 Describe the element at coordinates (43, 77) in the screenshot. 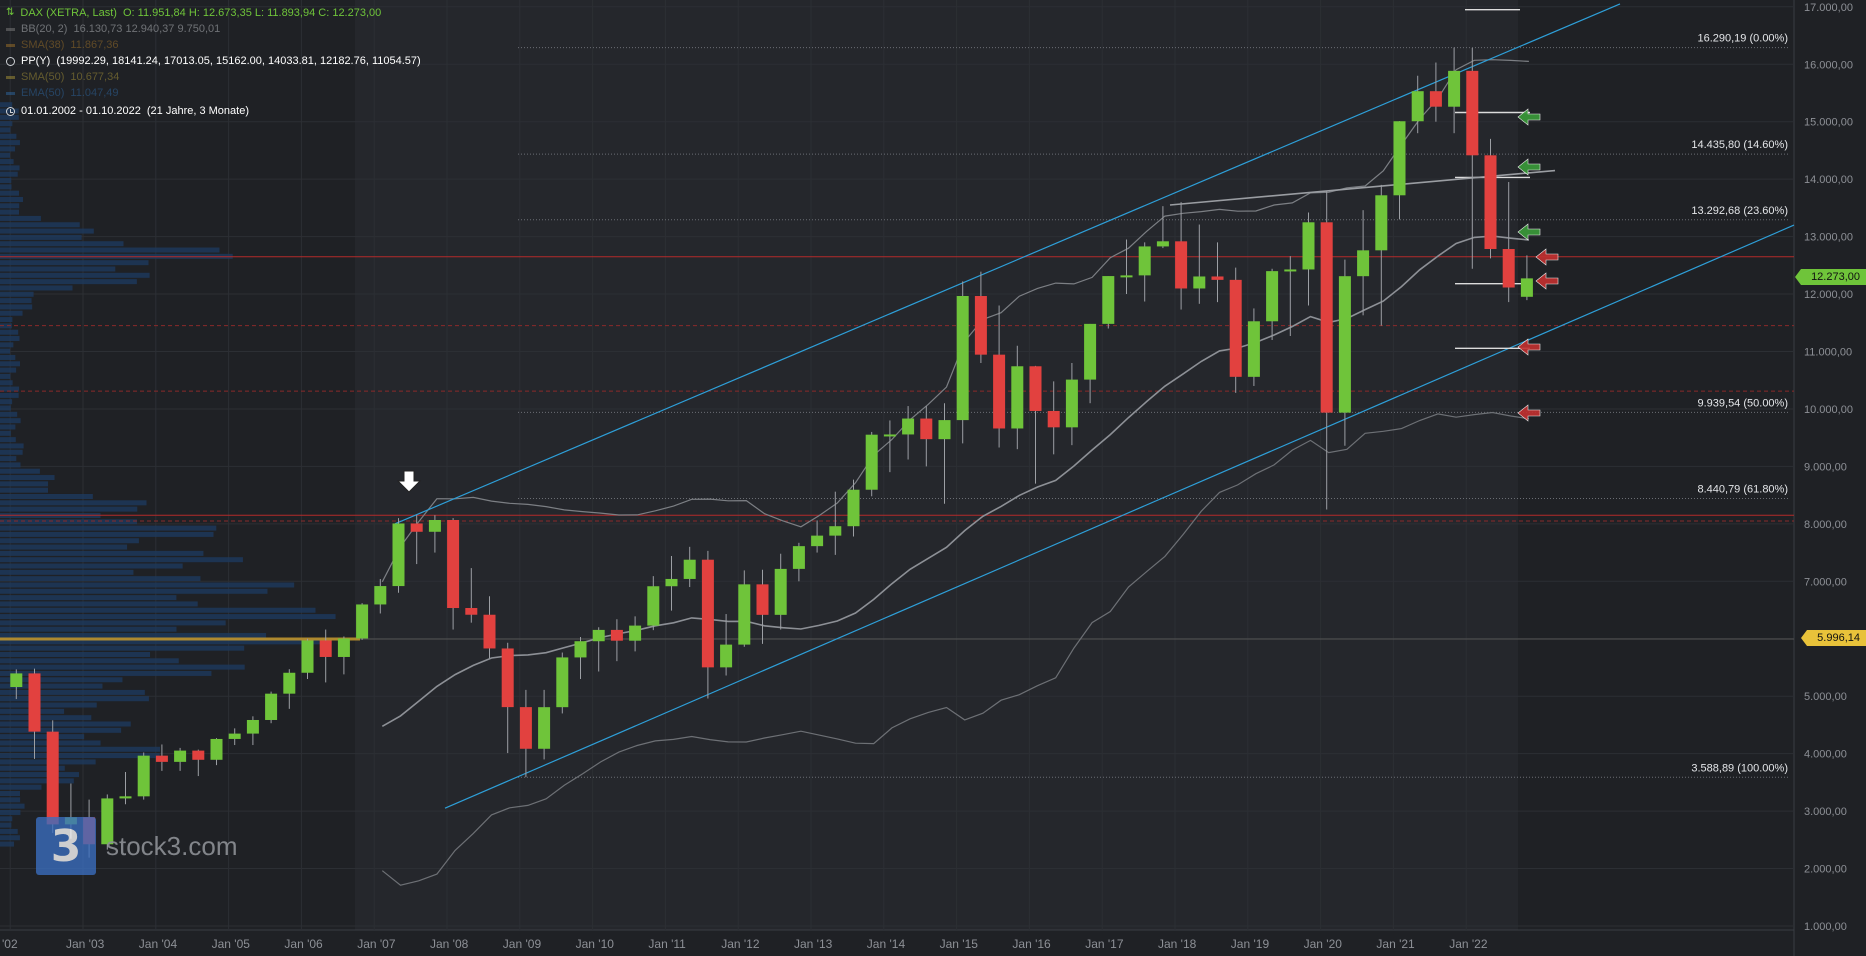

I see `sma50-label: SMA(50)` at that location.